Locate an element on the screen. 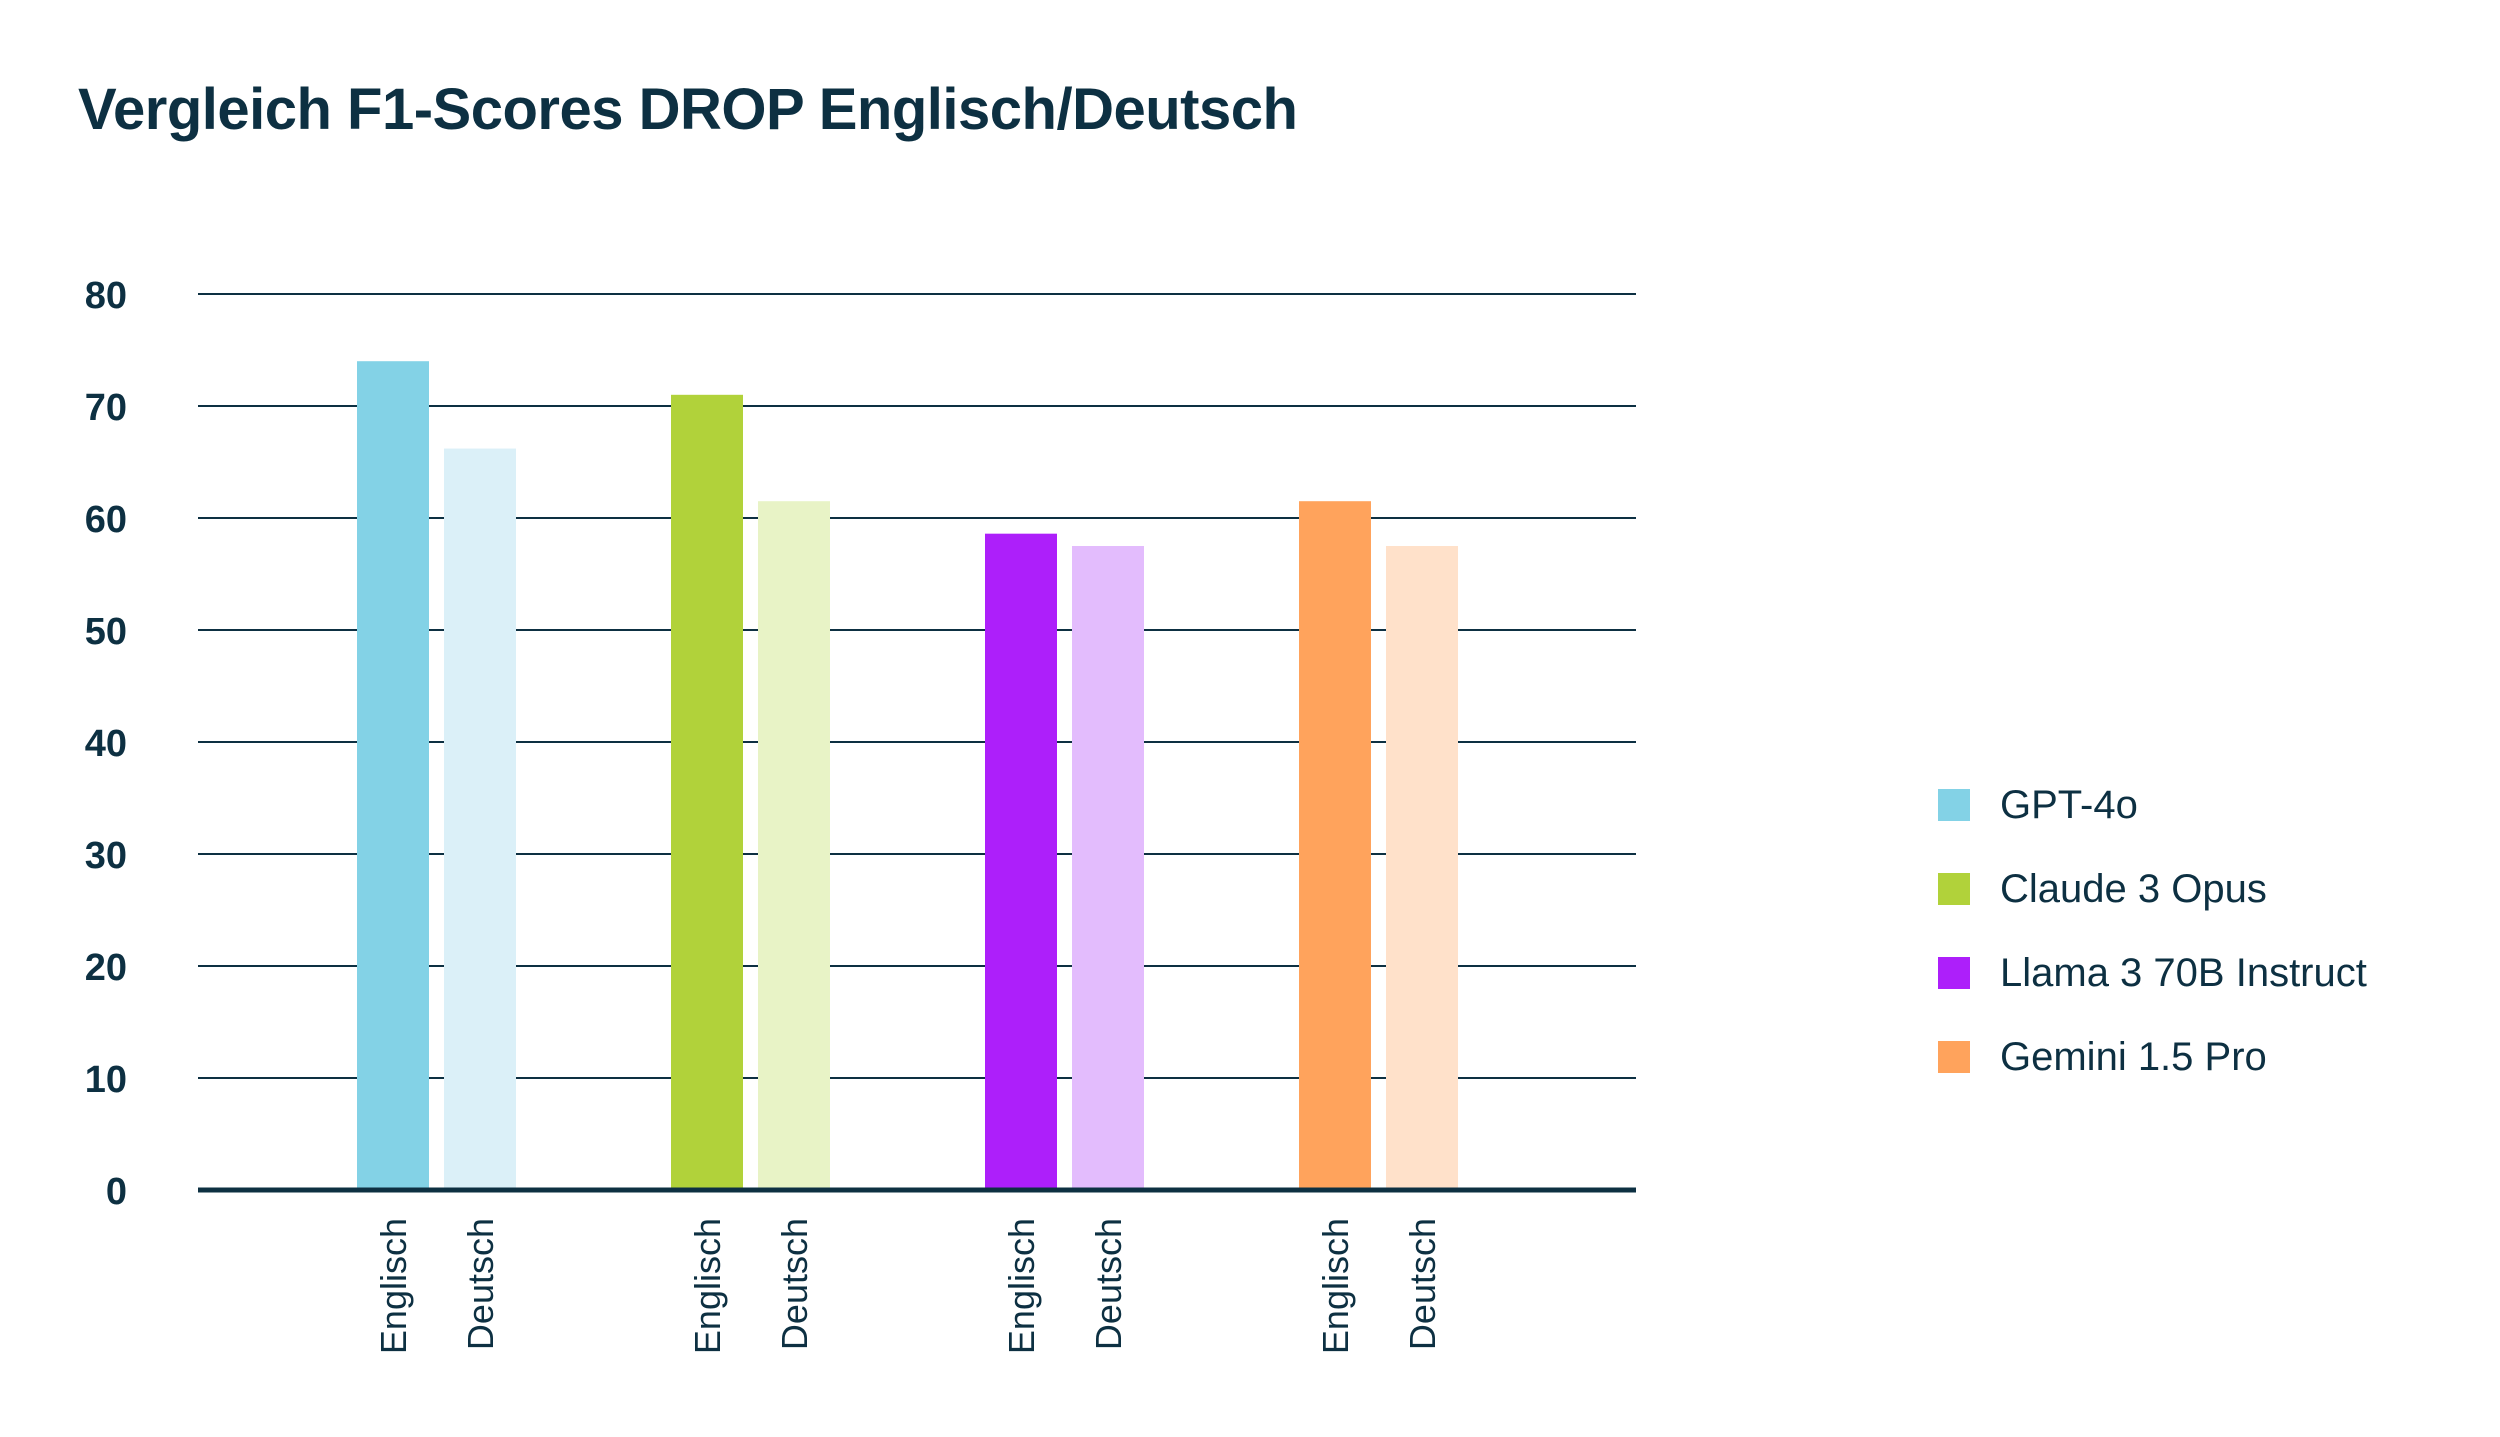  legend-label: Llama 3 70B Instruct is located at coordinates (2183, 972).